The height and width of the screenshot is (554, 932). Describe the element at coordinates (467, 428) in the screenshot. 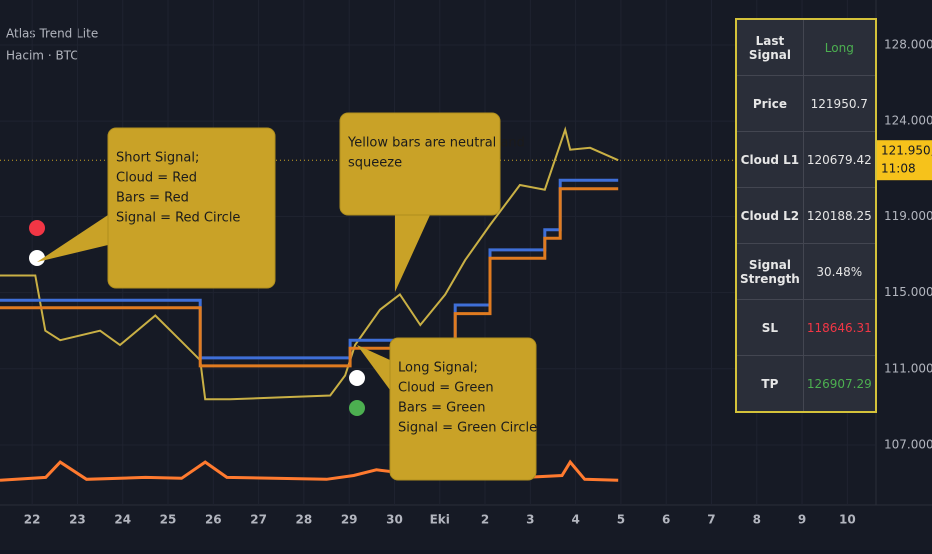

I see `callout-text: Signal = Green Circle` at that location.